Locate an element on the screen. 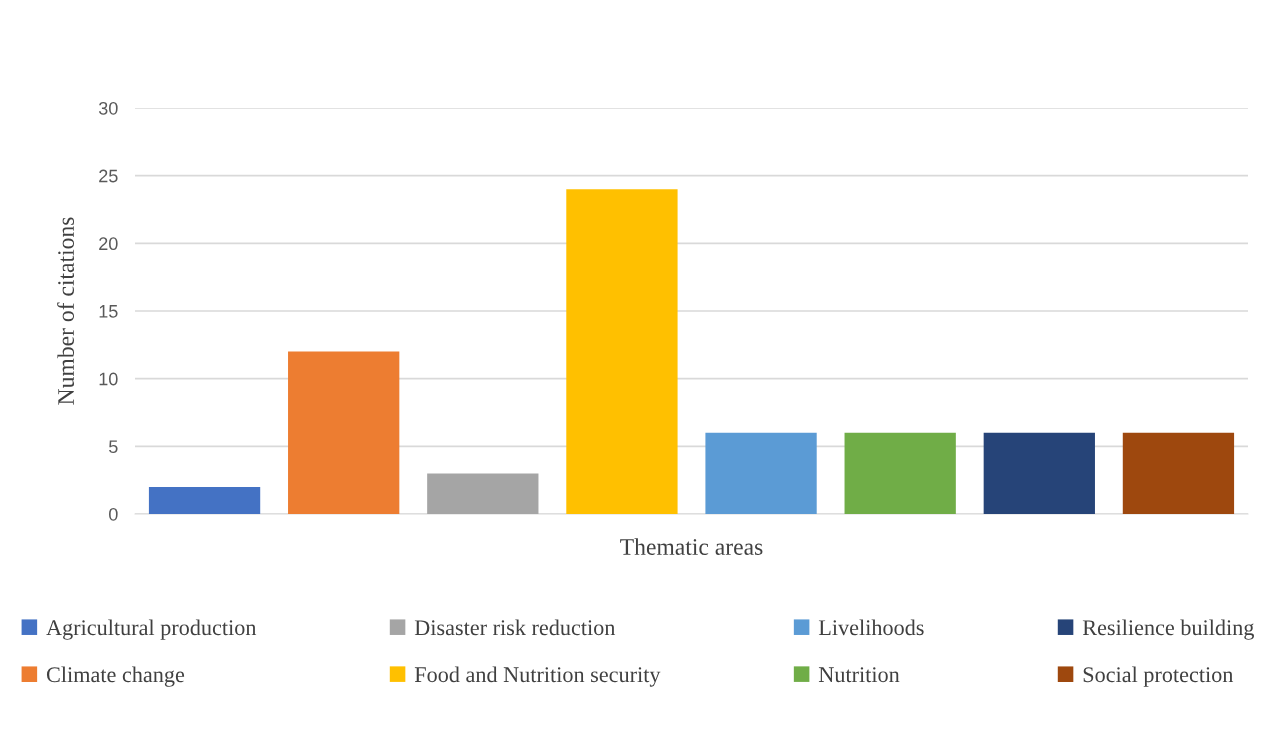  y-tick-label: 30 is located at coordinates (108, 108).